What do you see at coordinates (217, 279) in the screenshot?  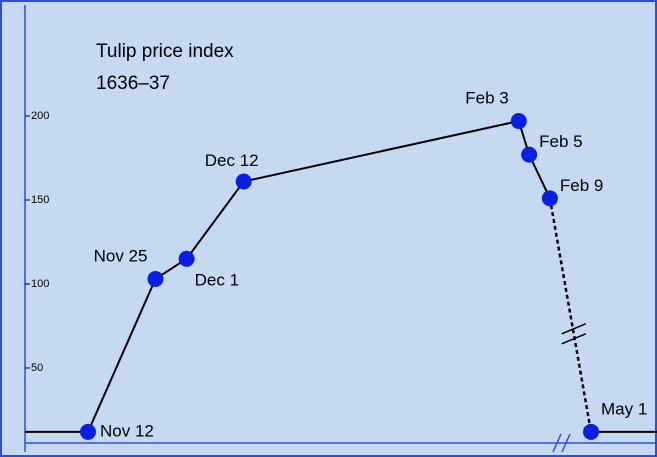 I see `point-label: Dec 1` at bounding box center [217, 279].